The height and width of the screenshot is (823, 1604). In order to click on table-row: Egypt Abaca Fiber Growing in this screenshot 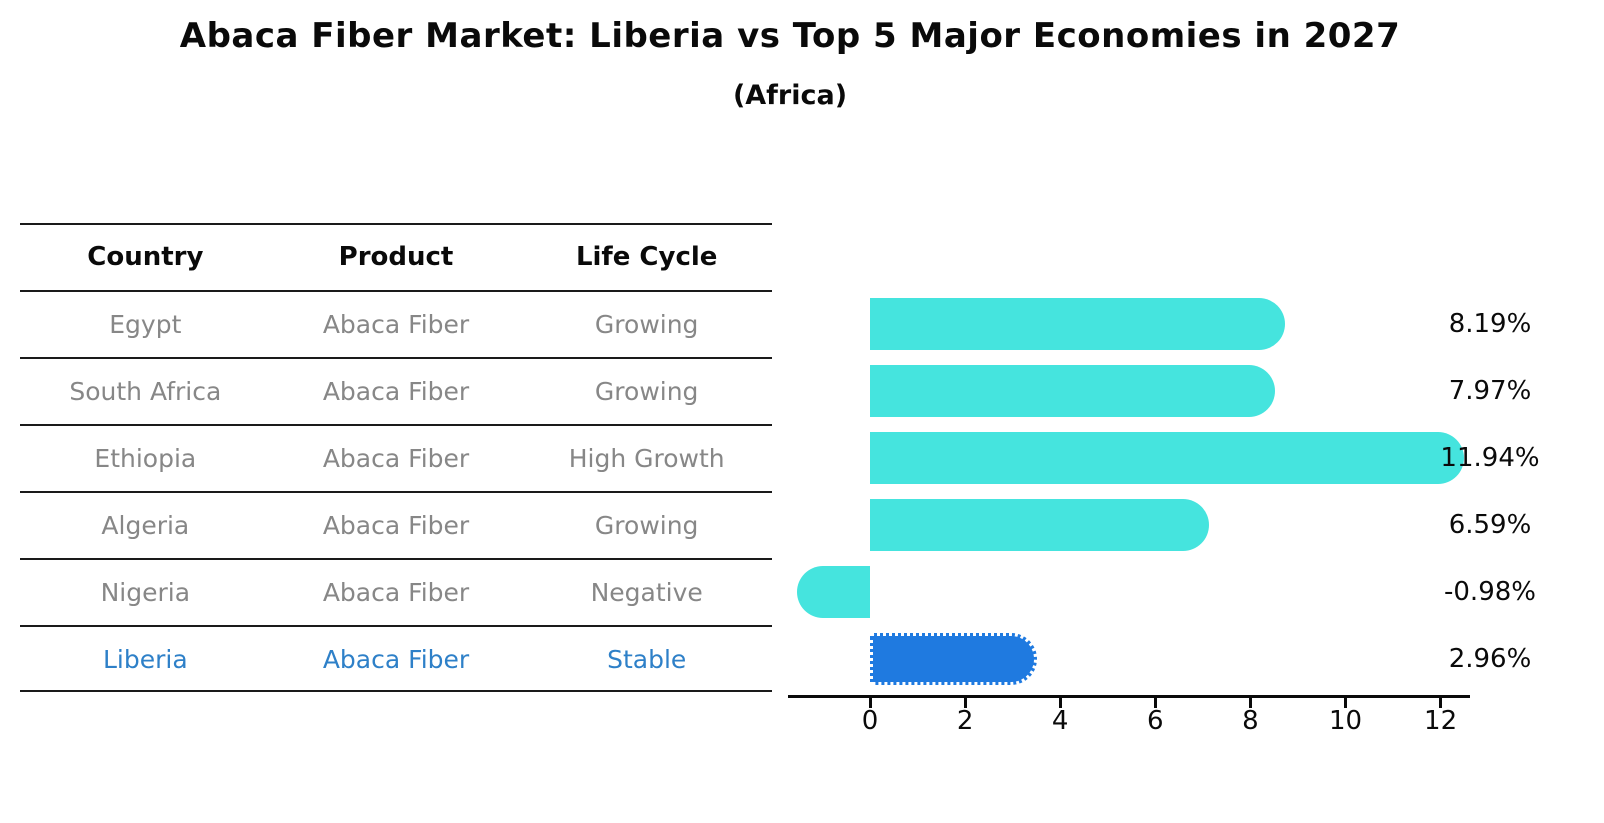, I will do `click(396, 323)`.